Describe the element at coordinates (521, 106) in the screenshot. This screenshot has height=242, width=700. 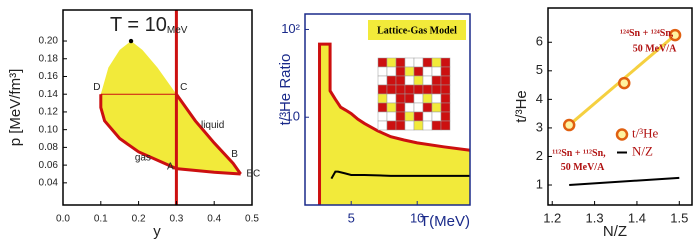
I see `y-axis-label: t/³He` at that location.